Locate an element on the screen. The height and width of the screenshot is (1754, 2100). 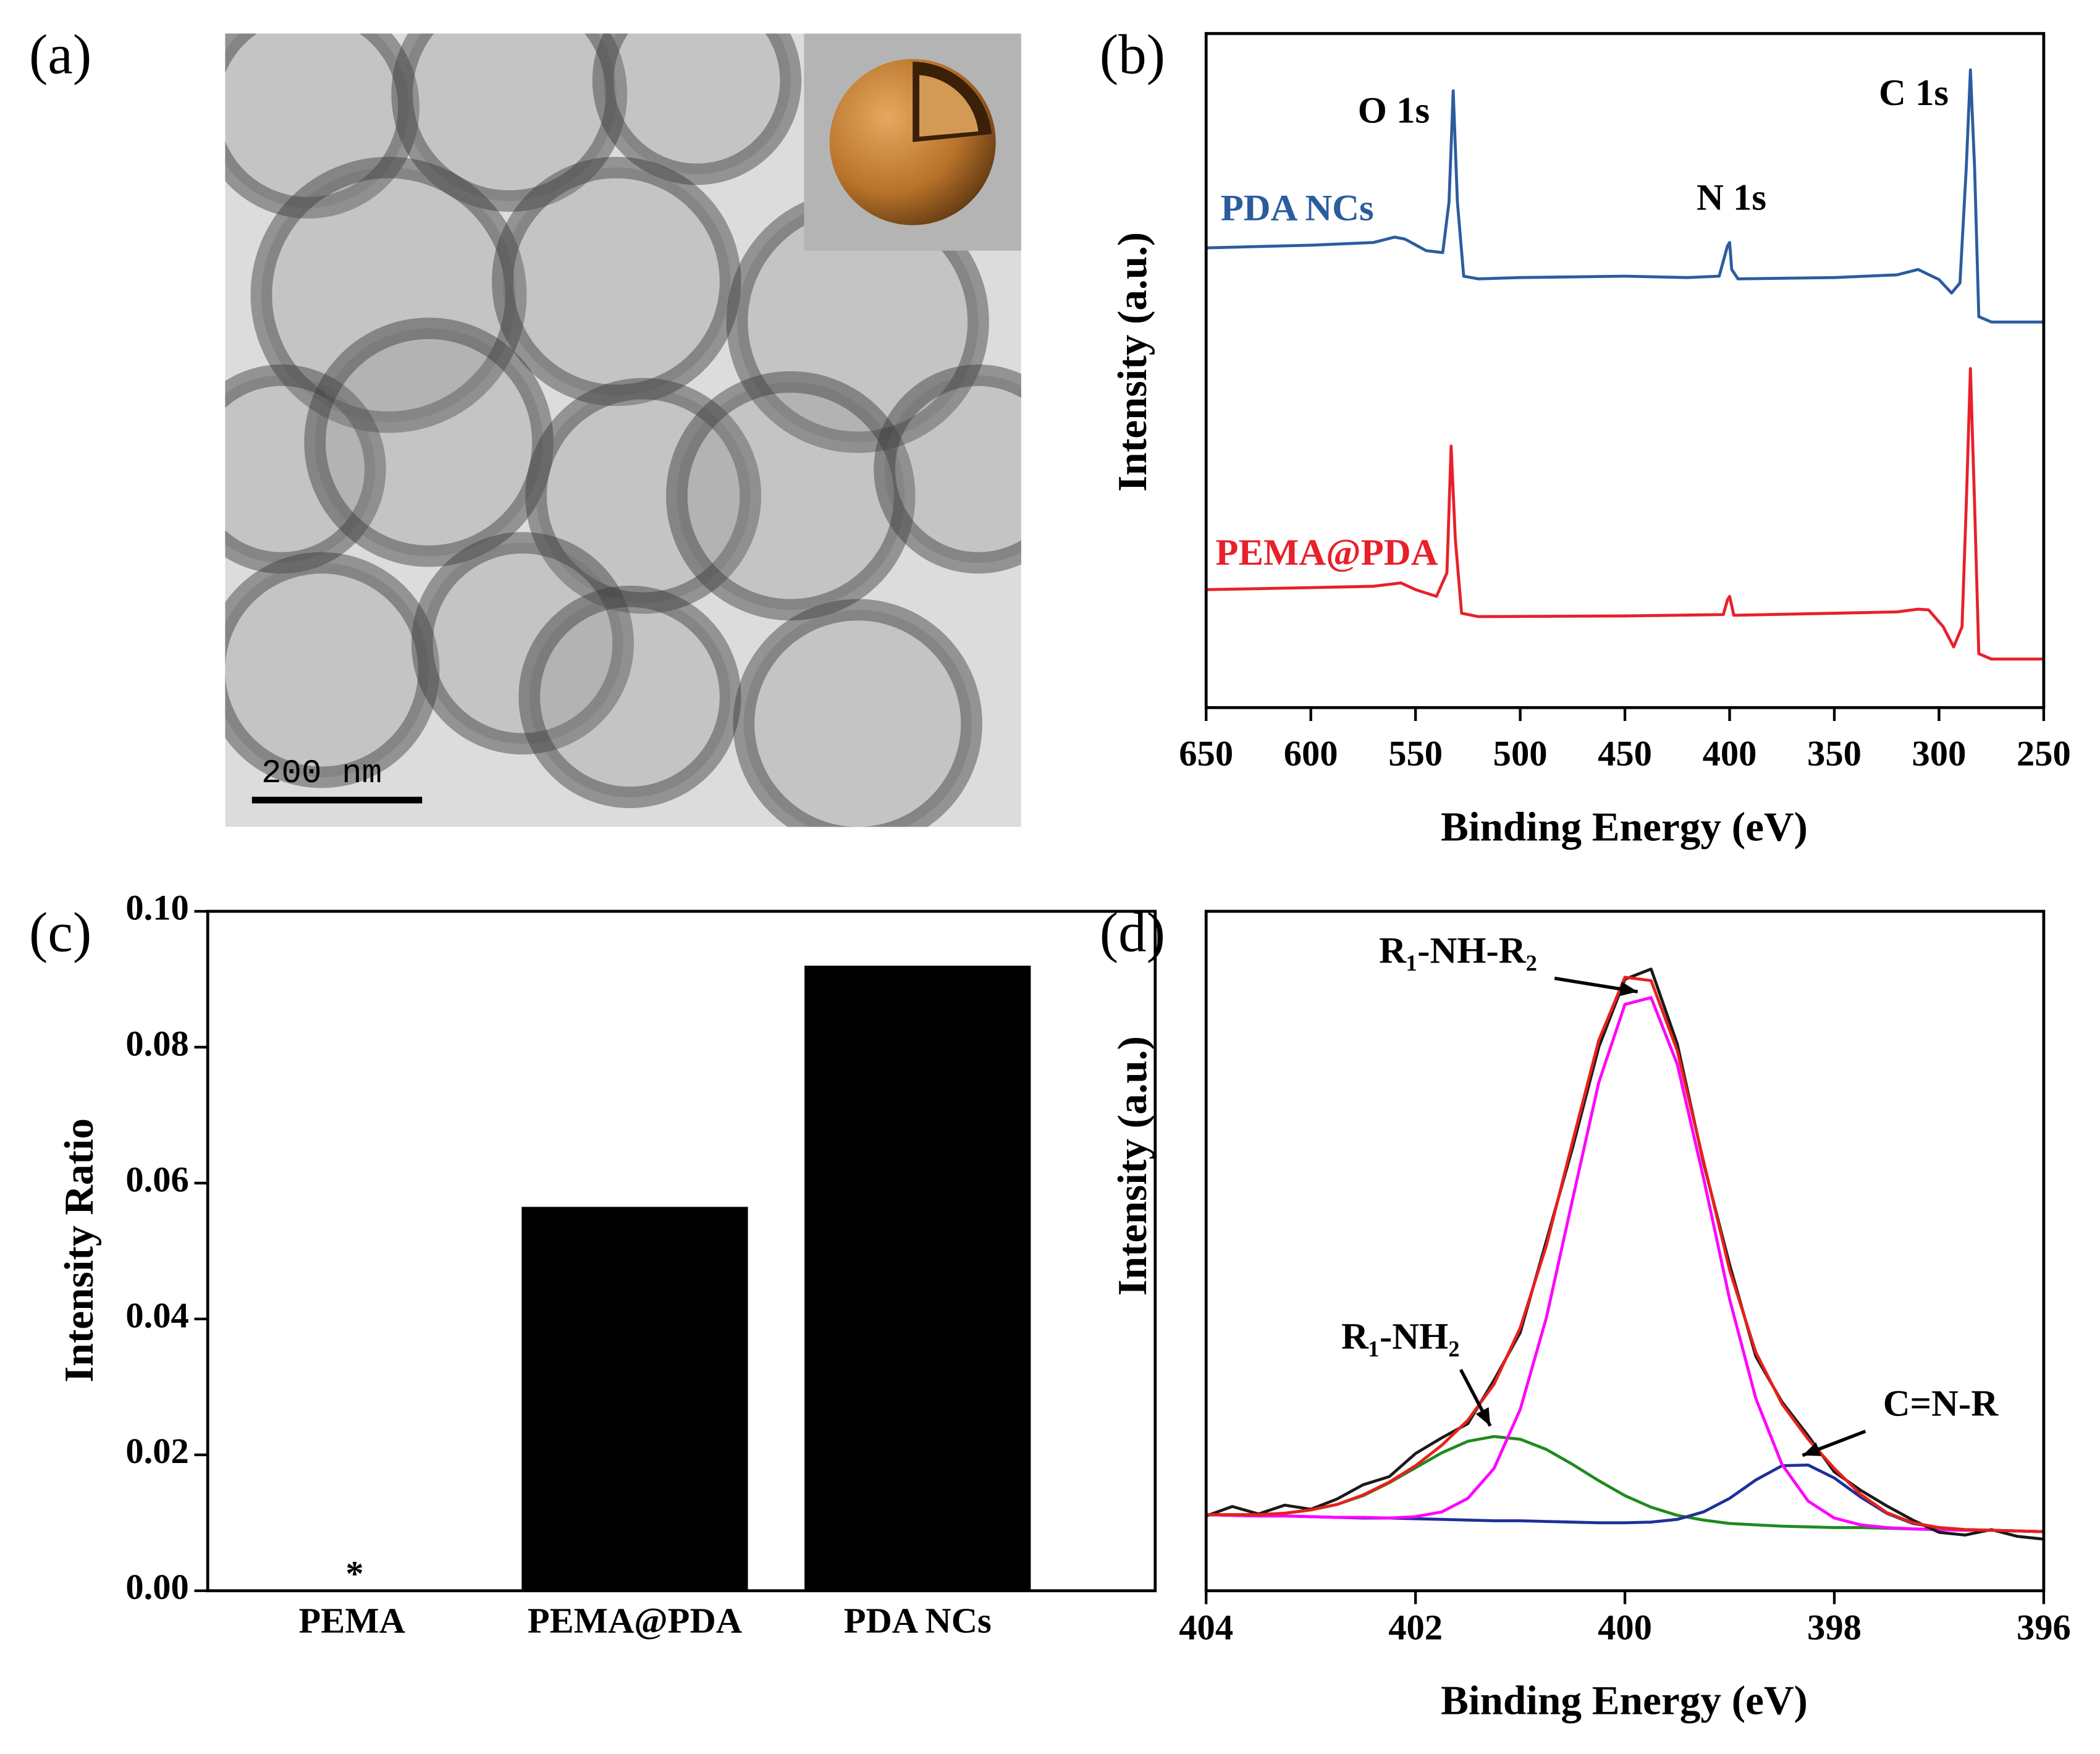
x-tick-label: 450 is located at coordinates (1625, 753).